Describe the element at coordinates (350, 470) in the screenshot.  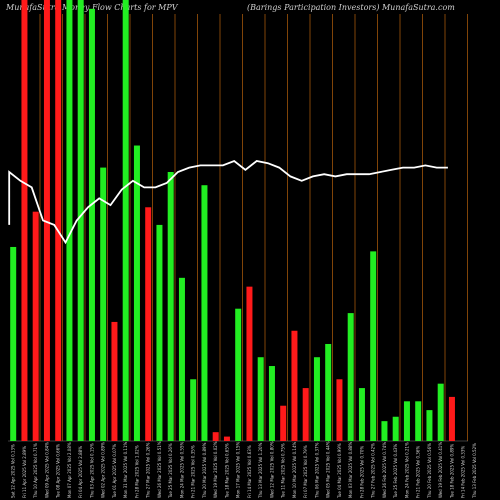
I see `x-tick-label: Mon 03 Mar 2025 Vol 0.88%` at that location.